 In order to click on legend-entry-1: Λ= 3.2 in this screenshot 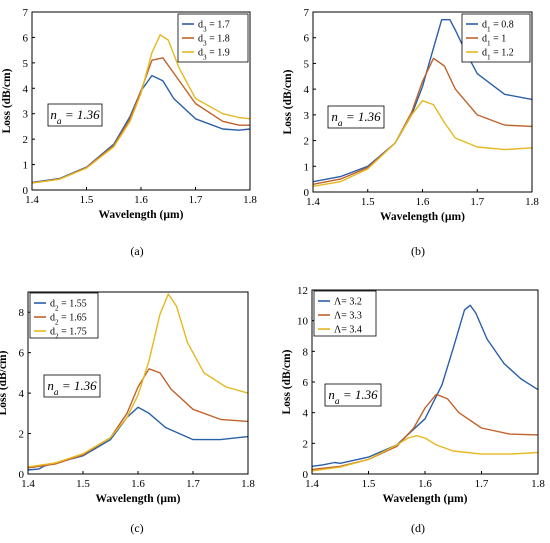, I will do `click(348, 302)`.